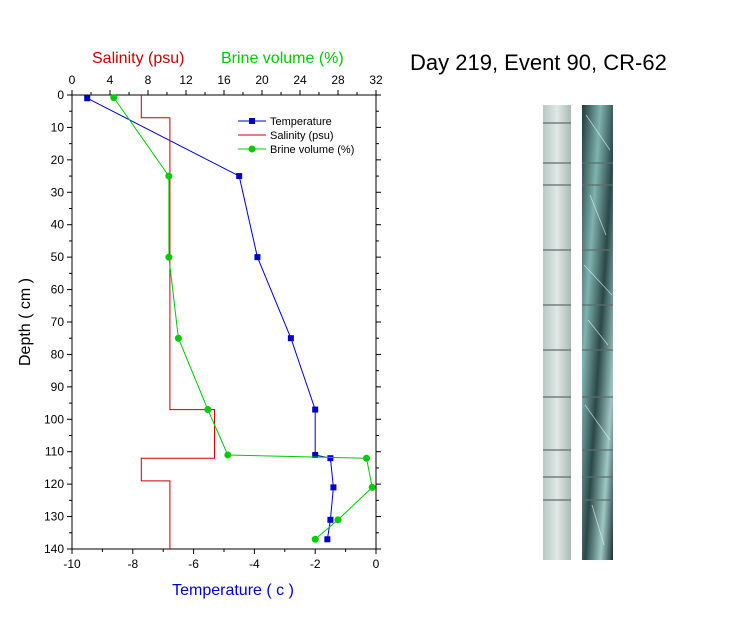 This screenshot has height=640, width=745. Describe the element at coordinates (72, 80) in the screenshot. I see `x-top-tick-label: 0` at that location.